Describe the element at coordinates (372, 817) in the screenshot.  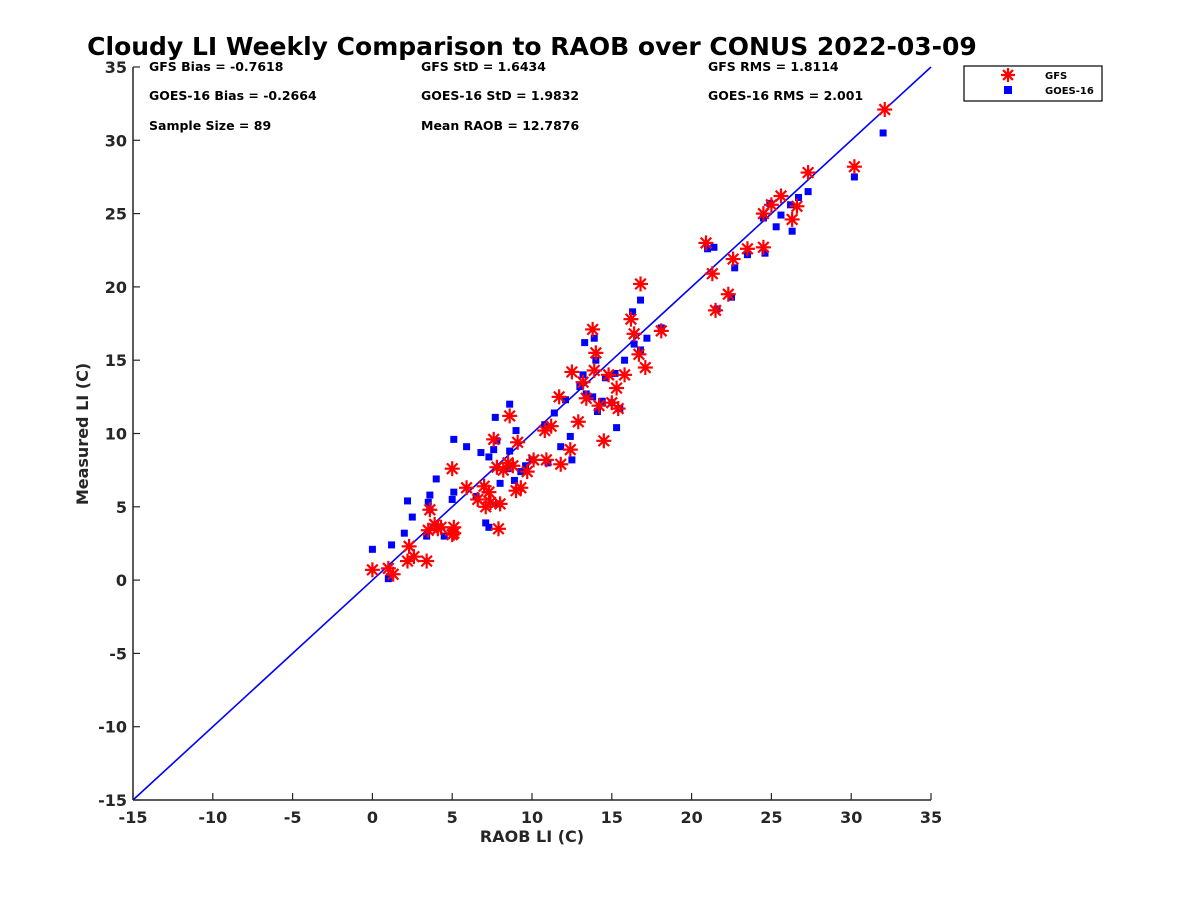
I see `x-tick-label: 0` at that location.